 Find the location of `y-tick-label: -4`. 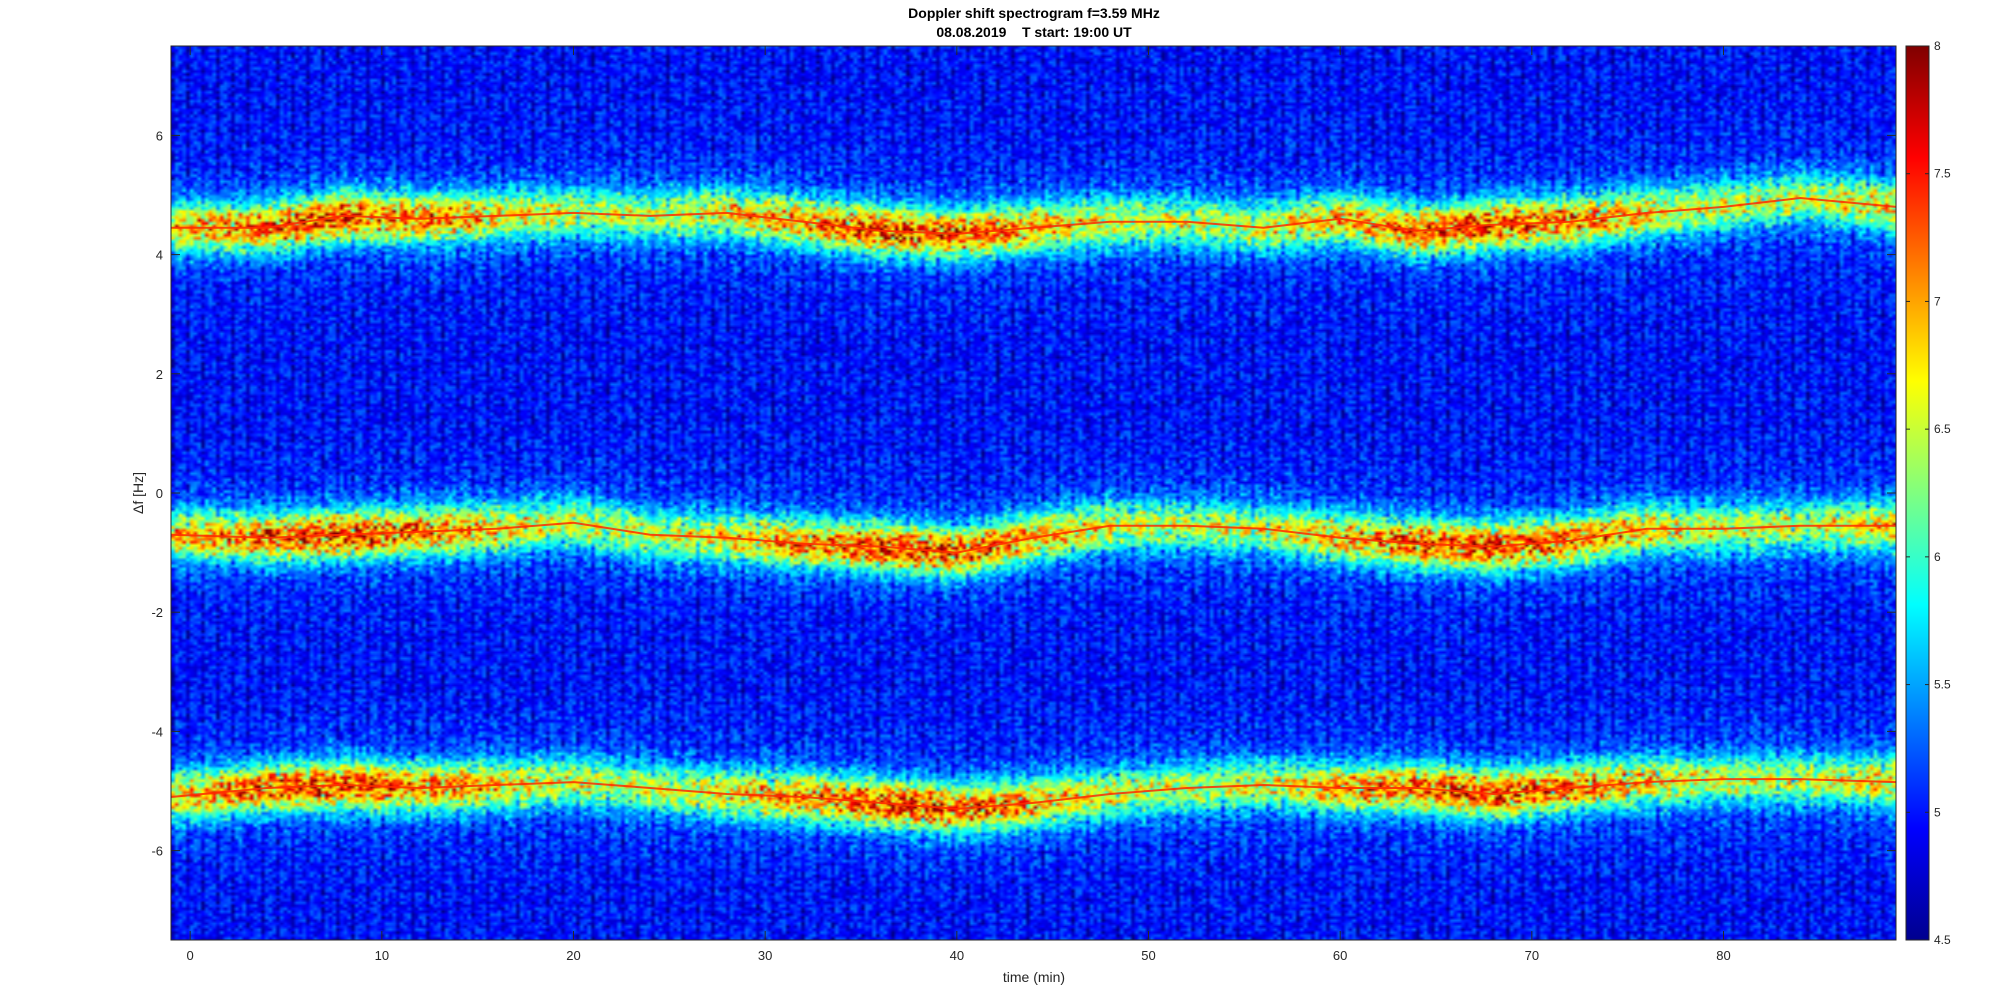

y-tick-label: -4 is located at coordinates (157, 731).